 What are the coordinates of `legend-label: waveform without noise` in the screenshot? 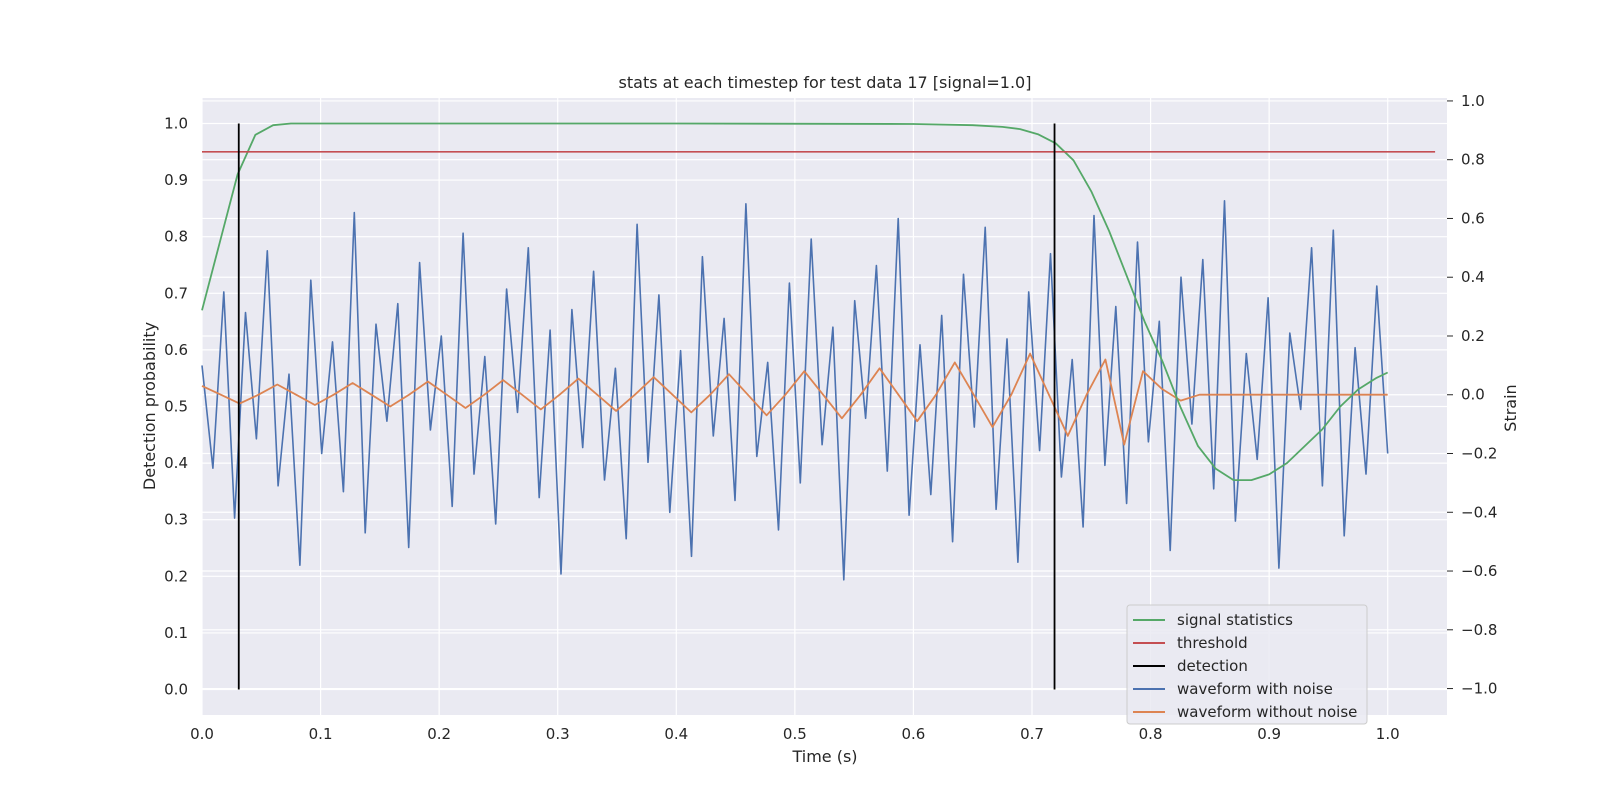 It's located at (1267, 712).